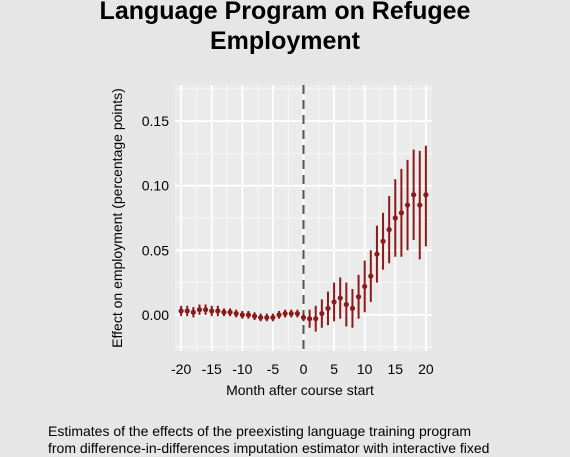 The image size is (570, 457). Describe the element at coordinates (181, 369) in the screenshot. I see `x-tick-label: -20` at that location.